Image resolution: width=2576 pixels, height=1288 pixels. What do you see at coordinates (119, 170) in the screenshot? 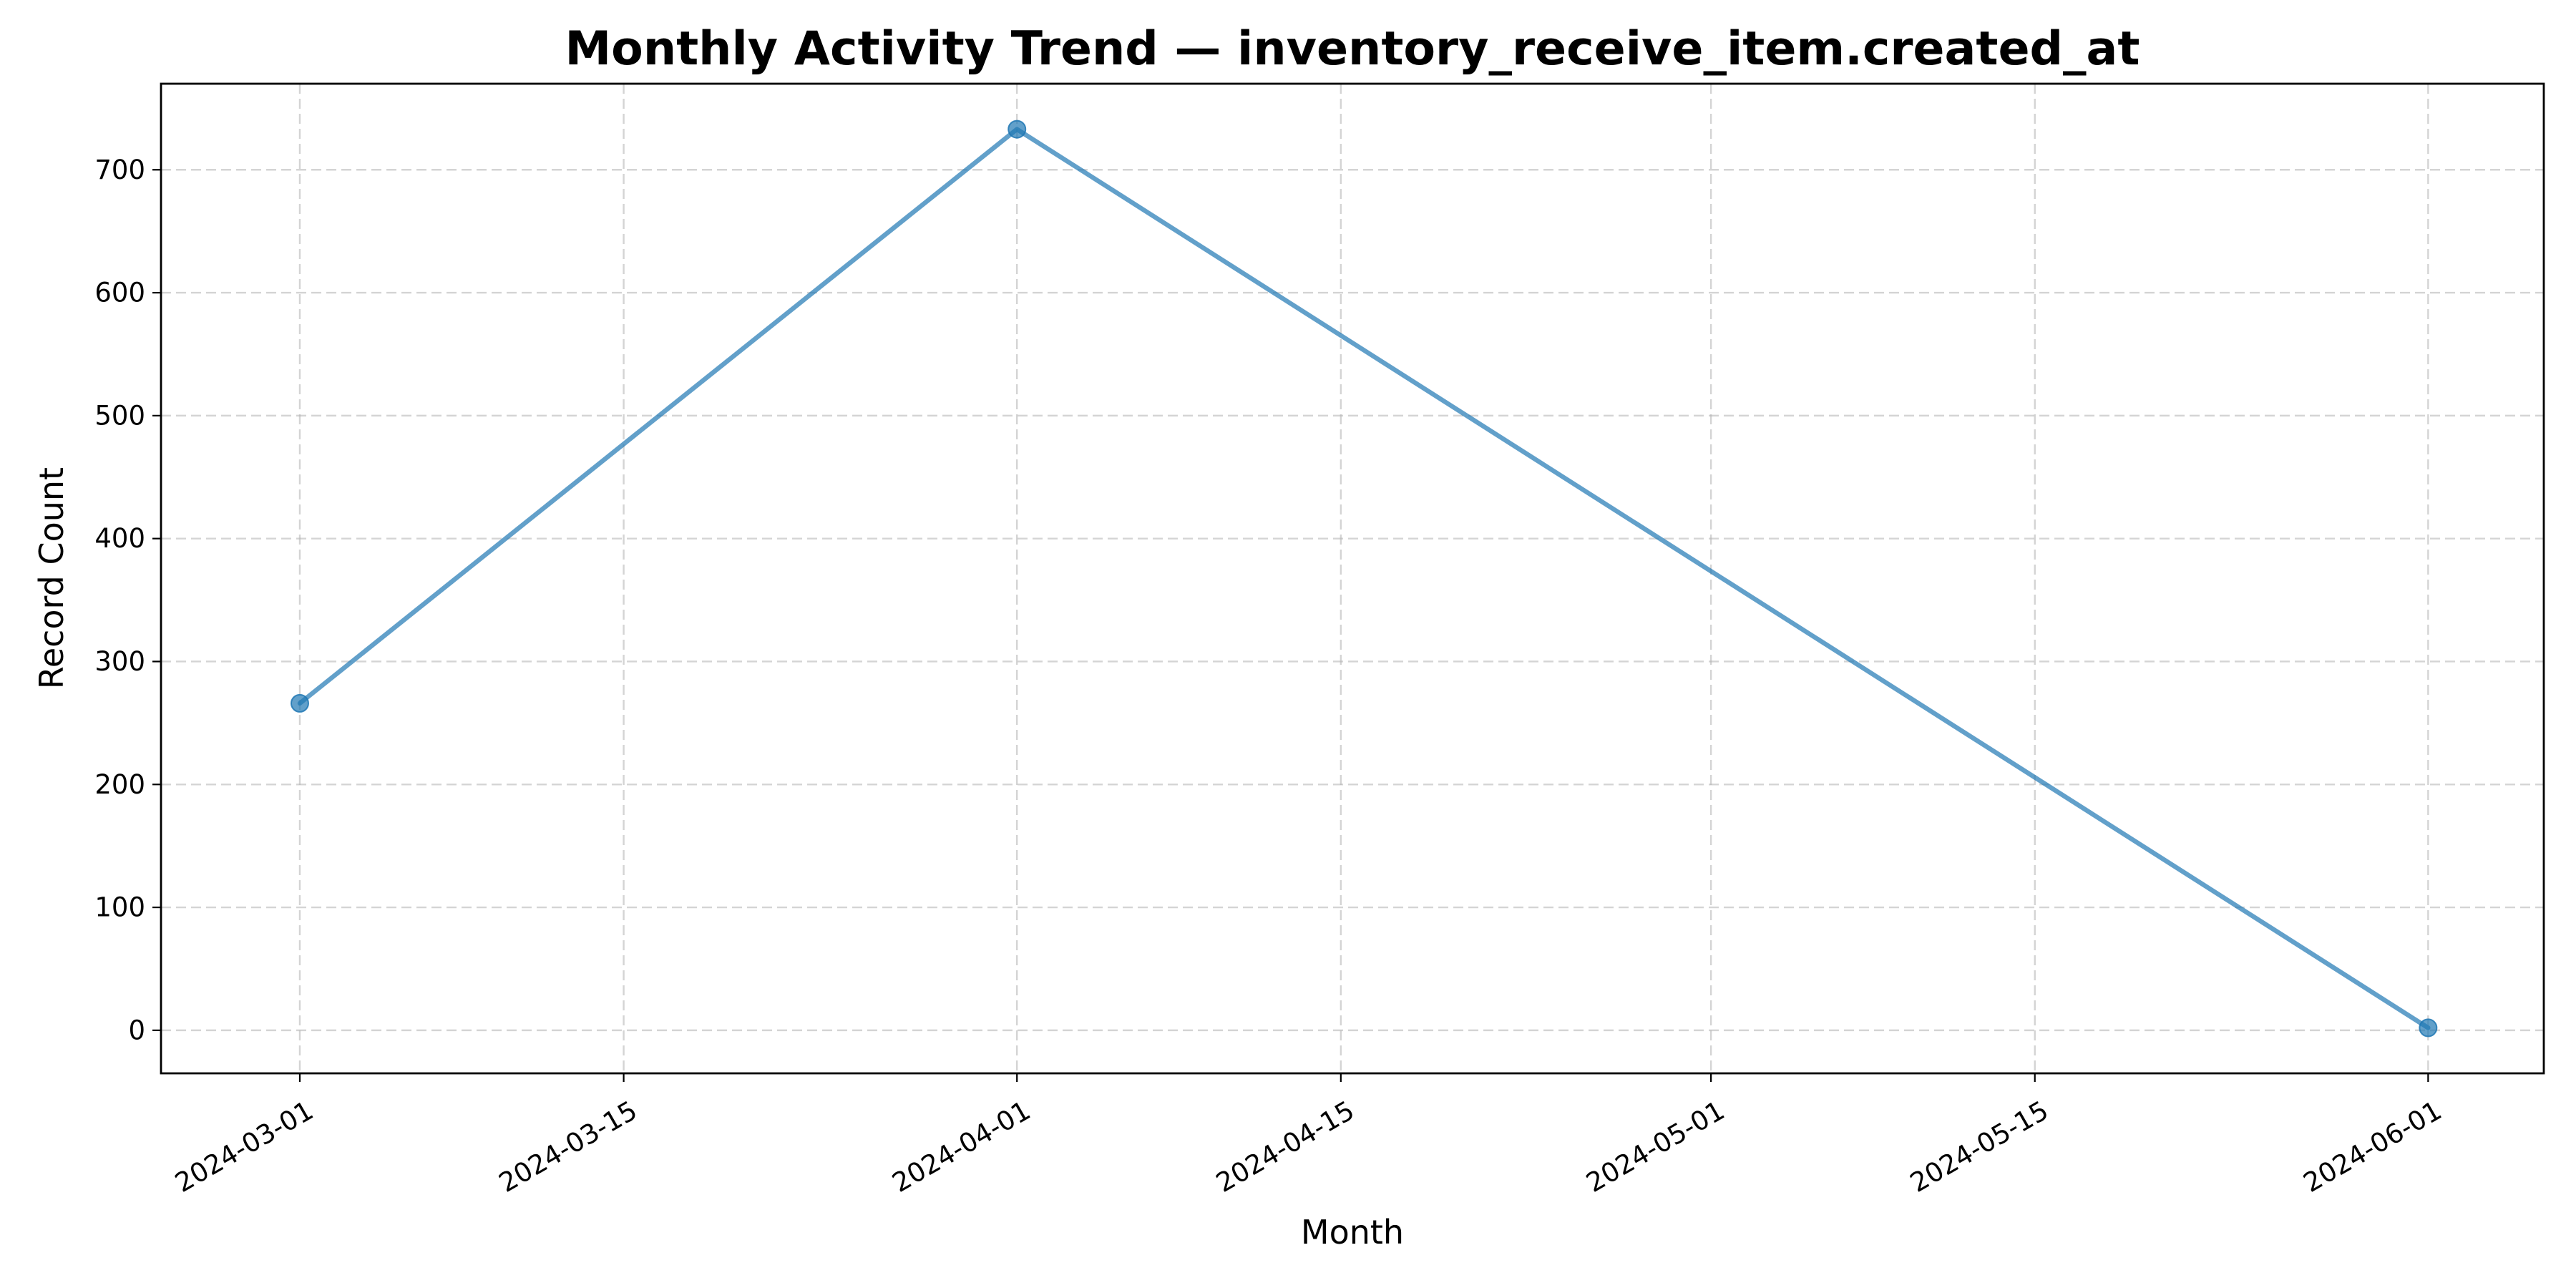
I see `y-tick-label: 700` at bounding box center [119, 170].